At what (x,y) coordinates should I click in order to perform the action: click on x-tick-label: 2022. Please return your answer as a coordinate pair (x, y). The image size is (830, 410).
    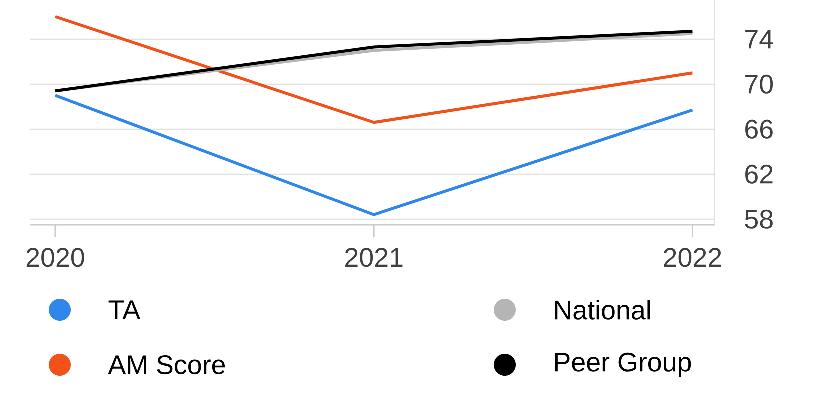
    Looking at the image, I should click on (693, 258).